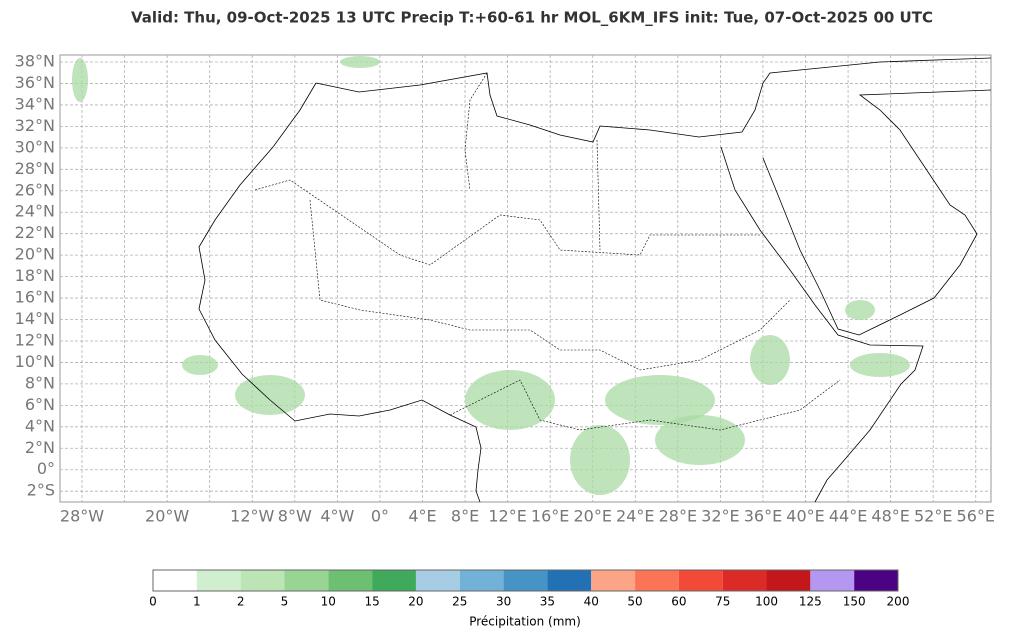 The width and height of the screenshot is (1011, 641). What do you see at coordinates (805, 516) in the screenshot?
I see `lon-tick-label: 40°E` at bounding box center [805, 516].